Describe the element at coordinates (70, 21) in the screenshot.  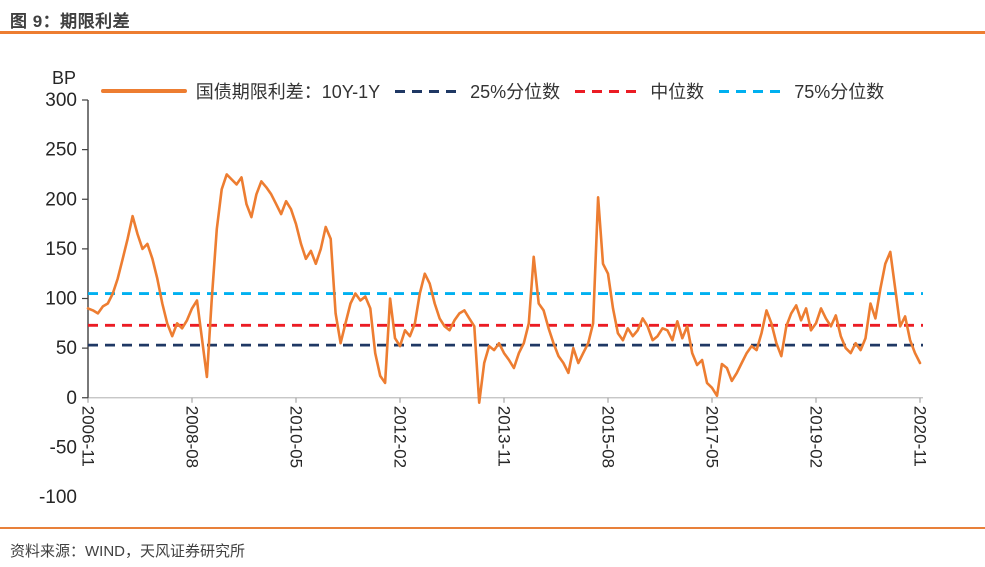
I see `page-title: 图 9：期限利差` at that location.